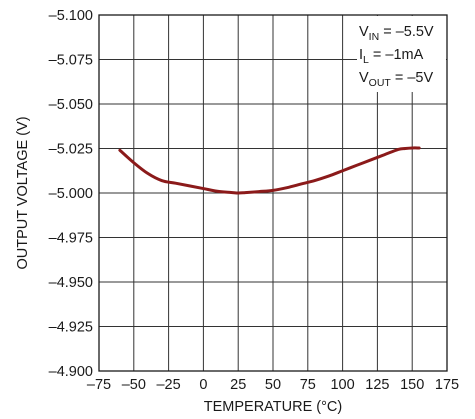 The height and width of the screenshot is (419, 475). I want to click on x-axis-title: TEMPERATURE (°C), so click(273, 407).